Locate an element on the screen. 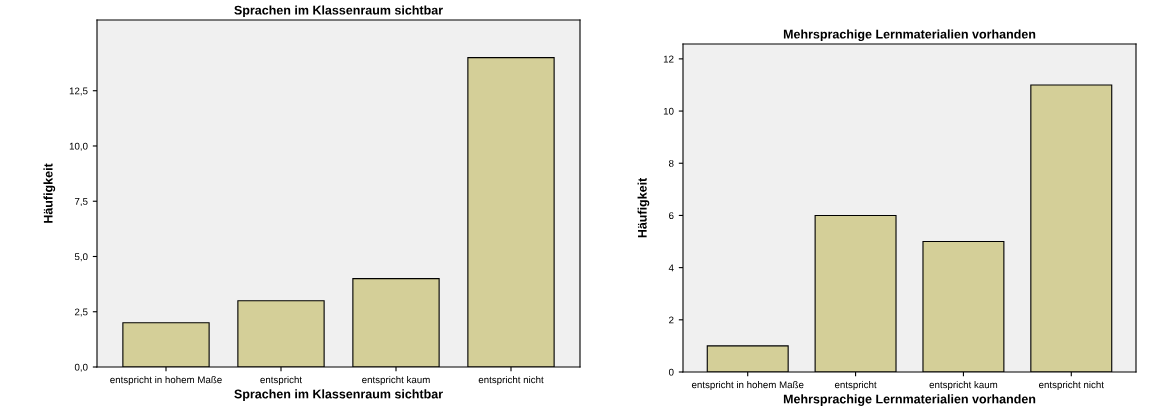 The height and width of the screenshot is (417, 1158). chart-title: Sprachen im Klassenraum sichtbar is located at coordinates (338, 11).